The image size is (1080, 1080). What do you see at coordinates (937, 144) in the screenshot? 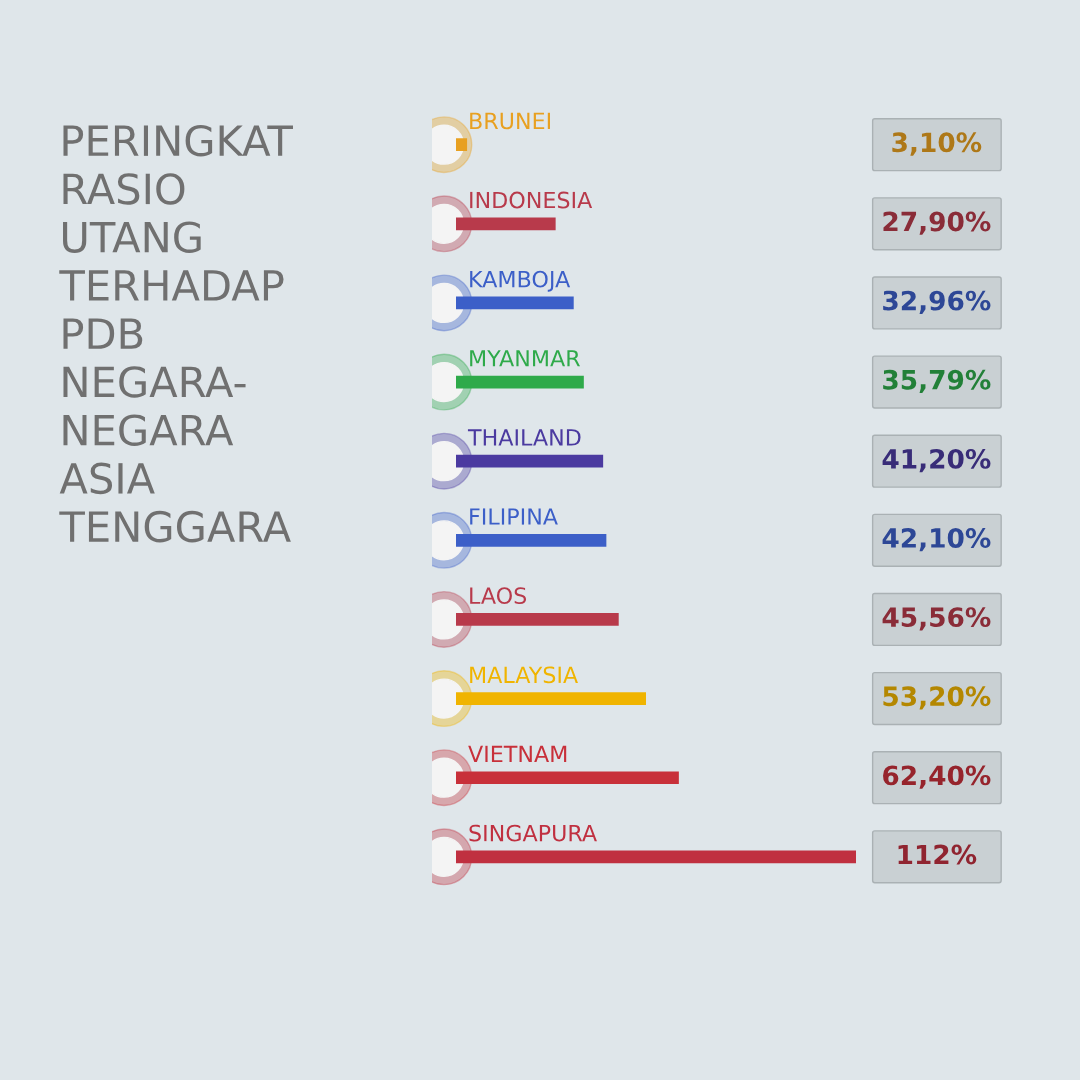
I see `data-label: 3,10%` at bounding box center [937, 144].